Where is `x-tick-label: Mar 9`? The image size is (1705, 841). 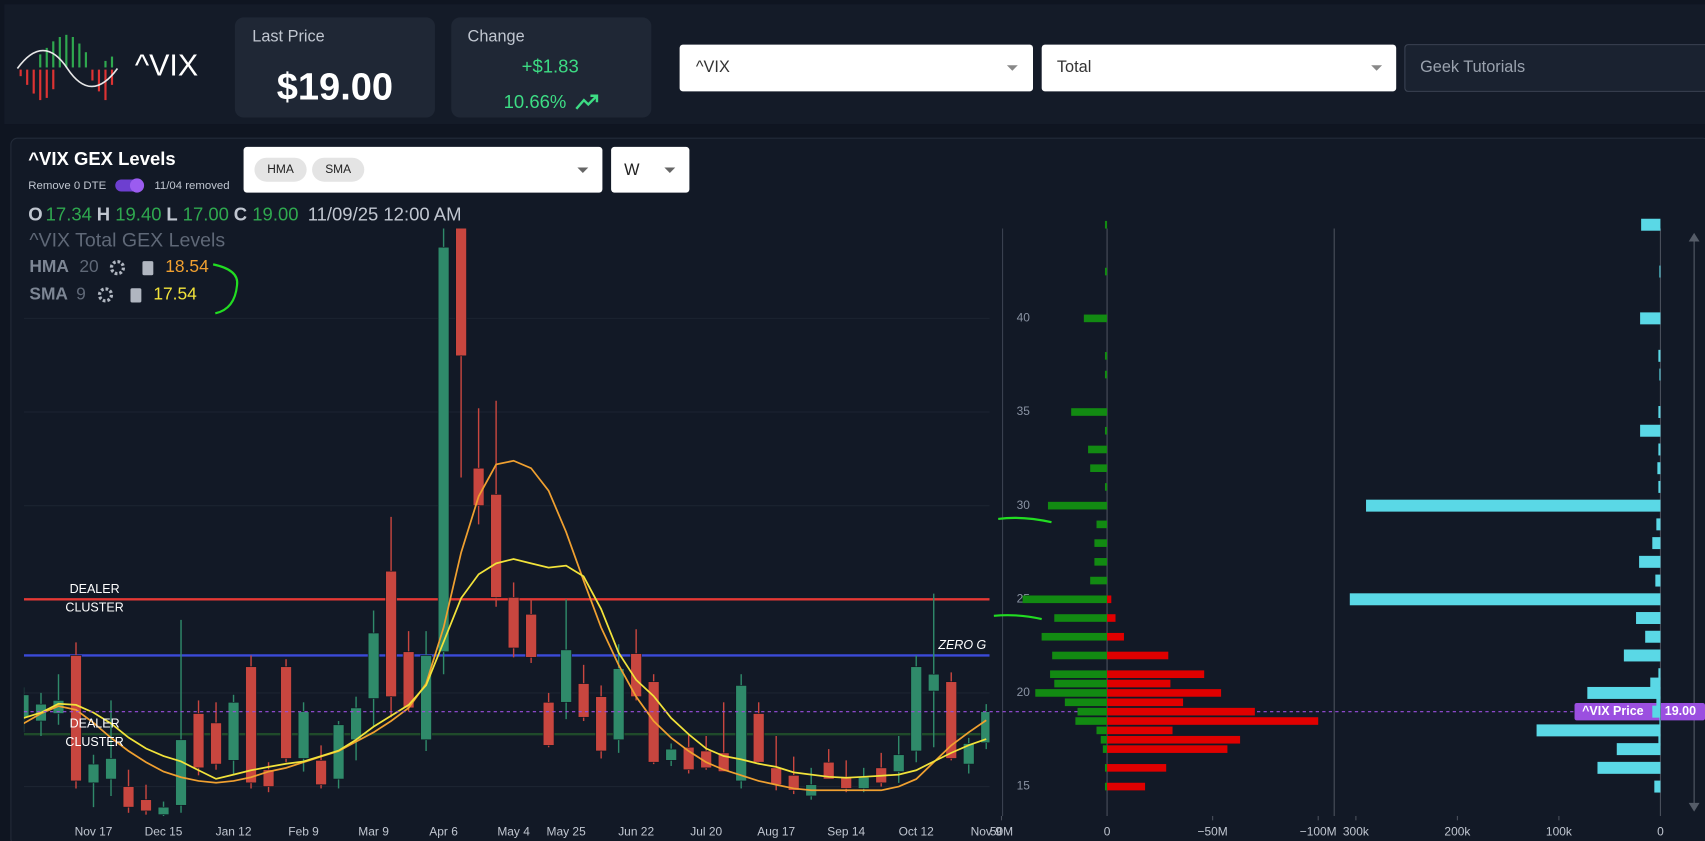
x-tick-label: Mar 9 is located at coordinates (373, 831).